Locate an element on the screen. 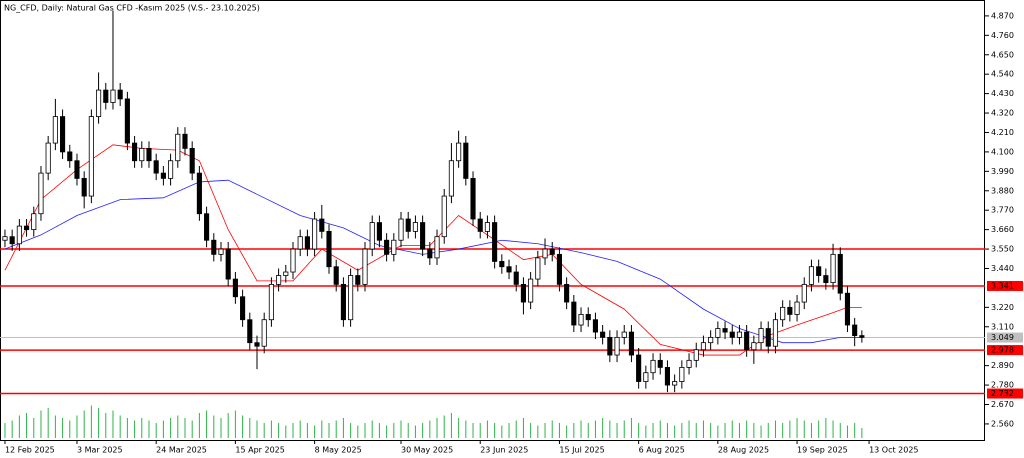 This screenshot has width=1024, height=458. y-tick-label: 4.210 is located at coordinates (1002, 132).